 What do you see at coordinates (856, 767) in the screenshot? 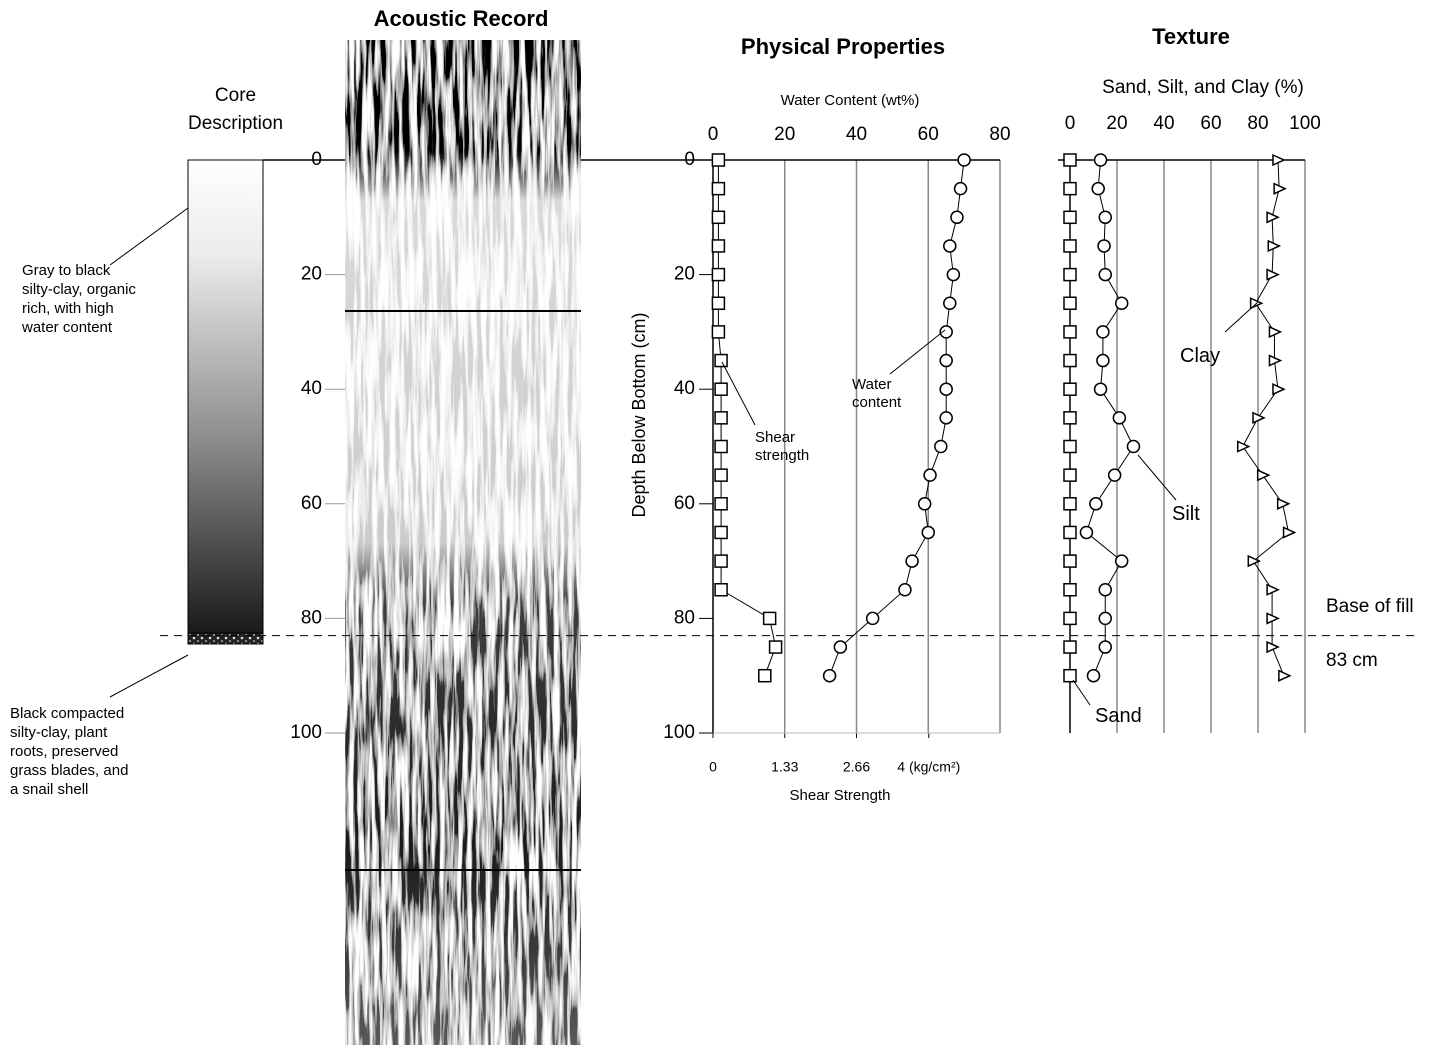
I see `x2-tick-label: 2.66` at bounding box center [856, 767].